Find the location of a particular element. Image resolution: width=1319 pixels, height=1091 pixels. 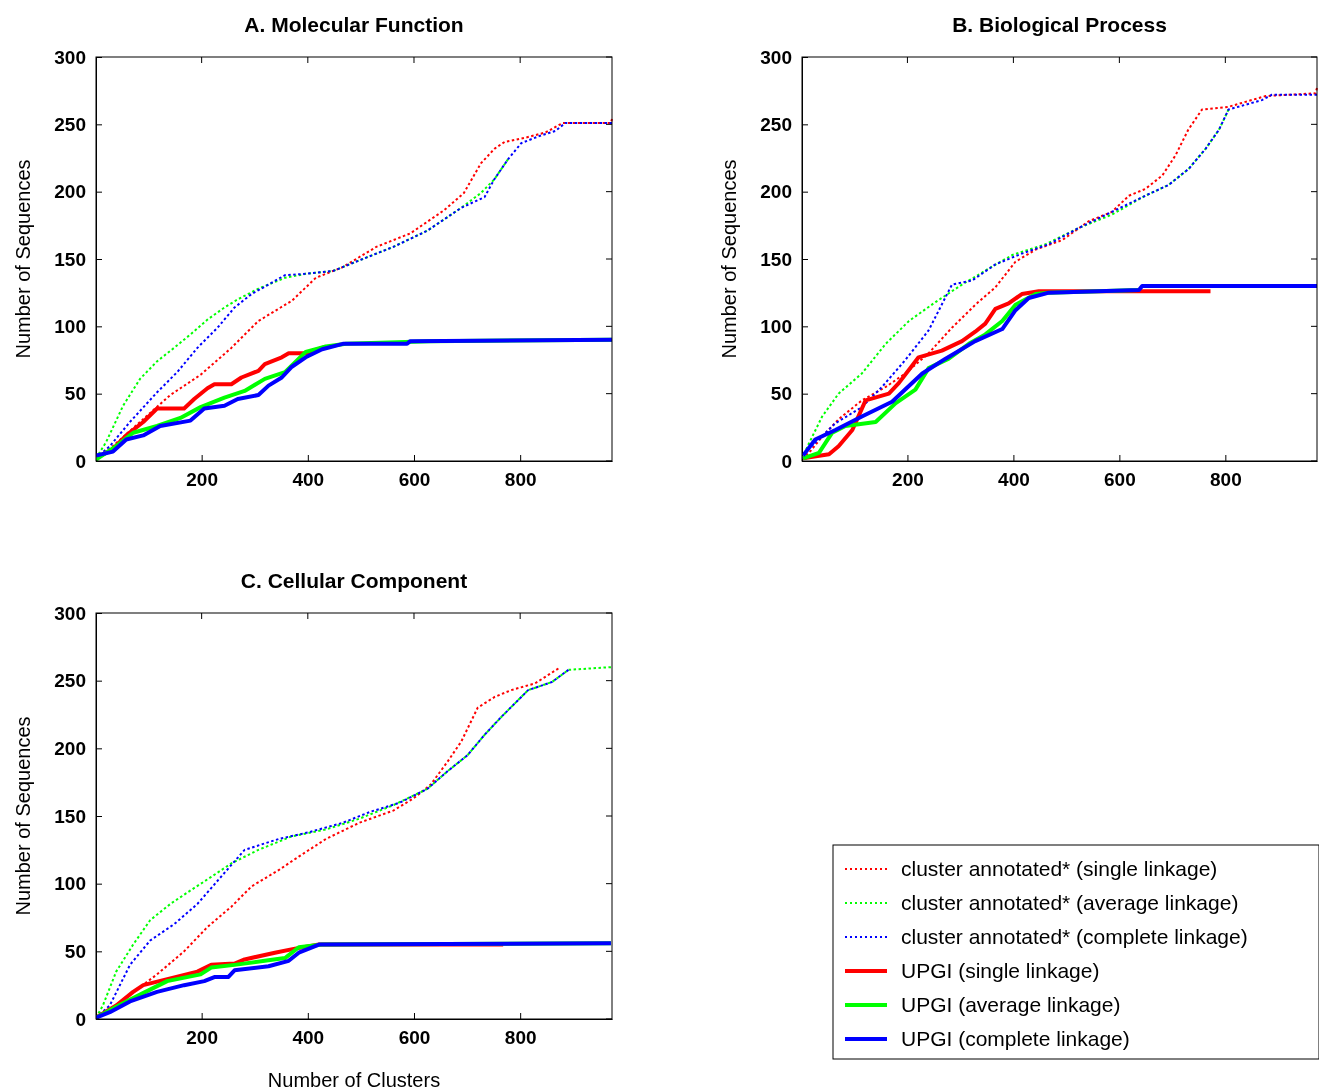

legend-label: cluster annotated* (complete linkage) is located at coordinates (1074, 936).